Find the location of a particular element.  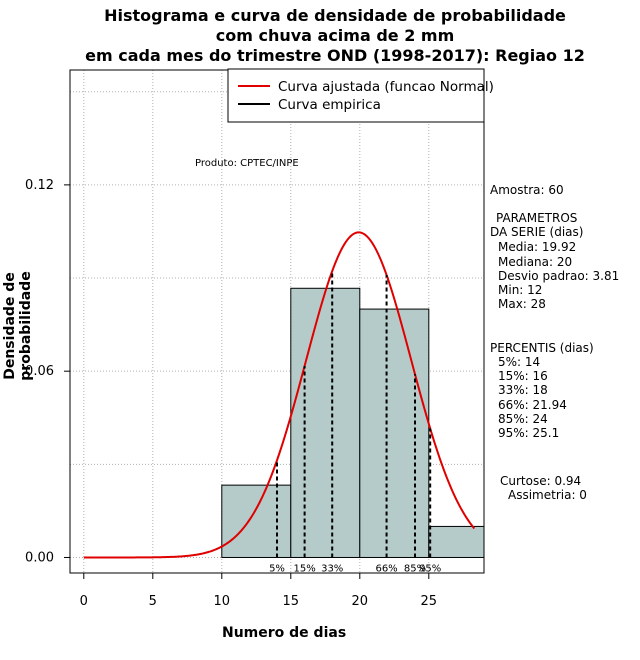

stat-media: Media: 19.92 is located at coordinates (537, 247).